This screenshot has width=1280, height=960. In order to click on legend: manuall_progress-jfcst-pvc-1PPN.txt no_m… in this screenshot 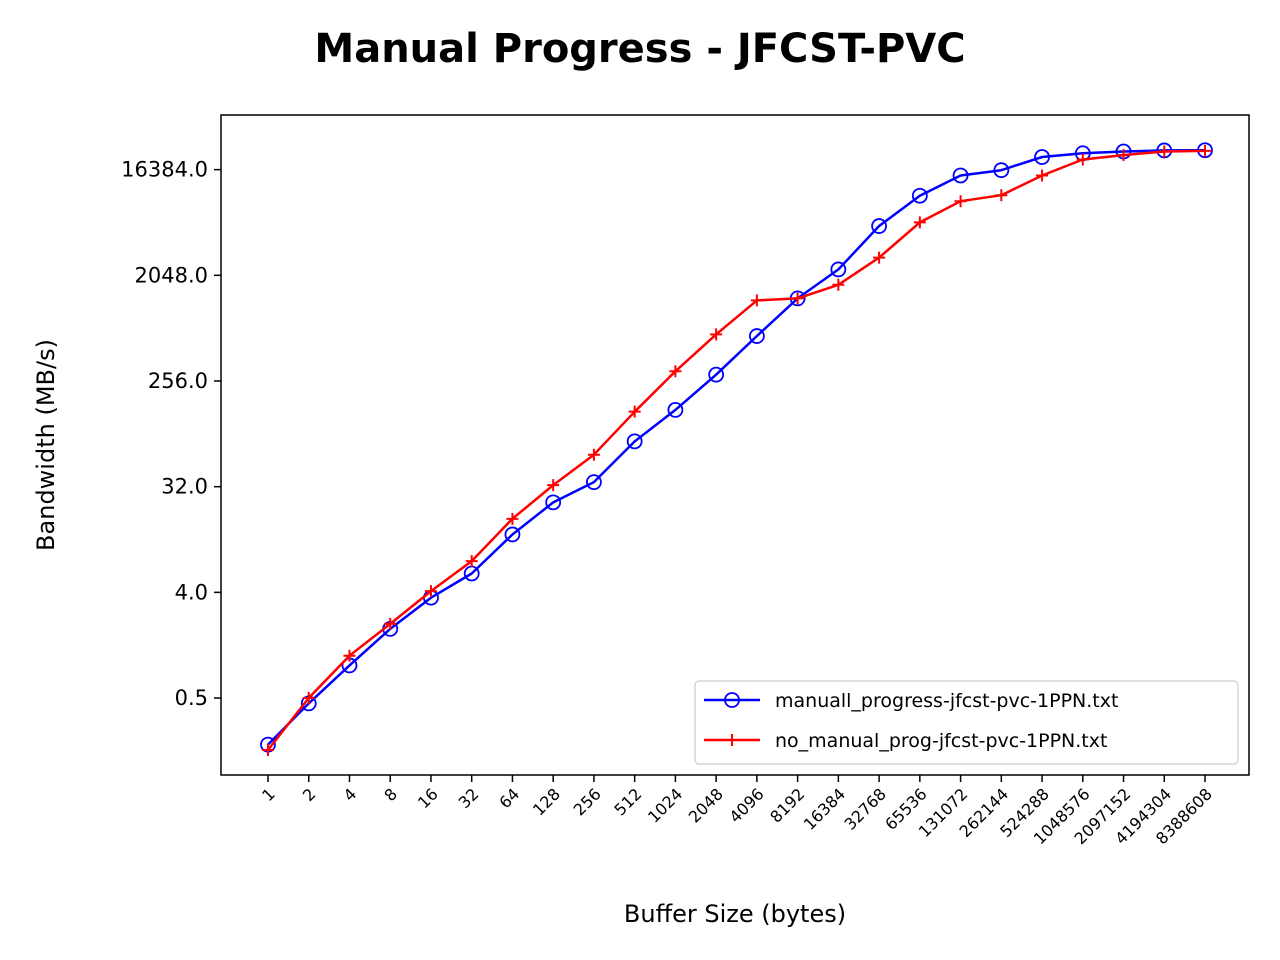, I will do `click(966, 722)`.